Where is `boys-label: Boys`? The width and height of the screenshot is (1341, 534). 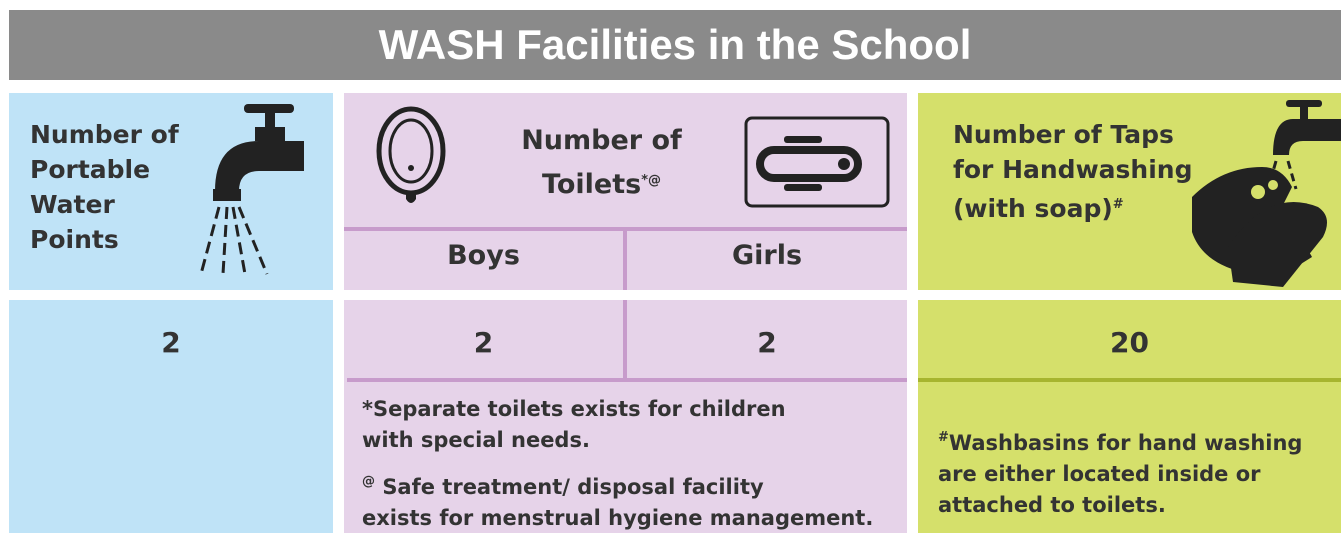 boys-label: Boys is located at coordinates (483, 255).